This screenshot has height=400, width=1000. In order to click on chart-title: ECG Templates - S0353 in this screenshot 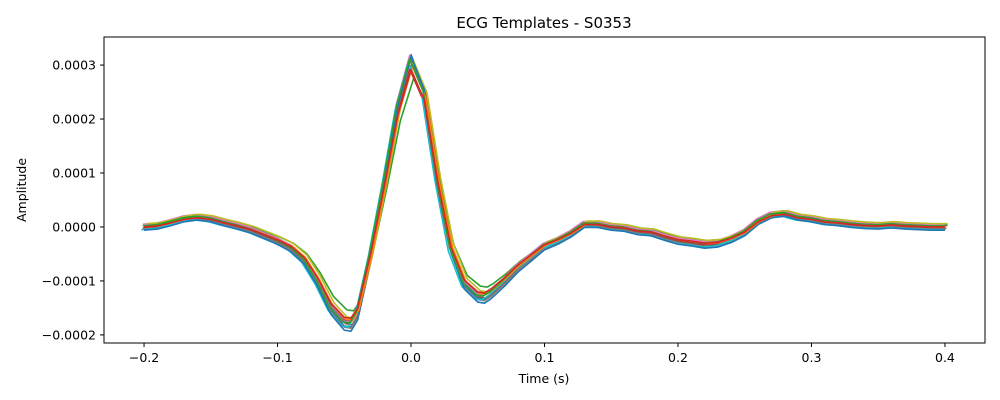, I will do `click(543, 23)`.